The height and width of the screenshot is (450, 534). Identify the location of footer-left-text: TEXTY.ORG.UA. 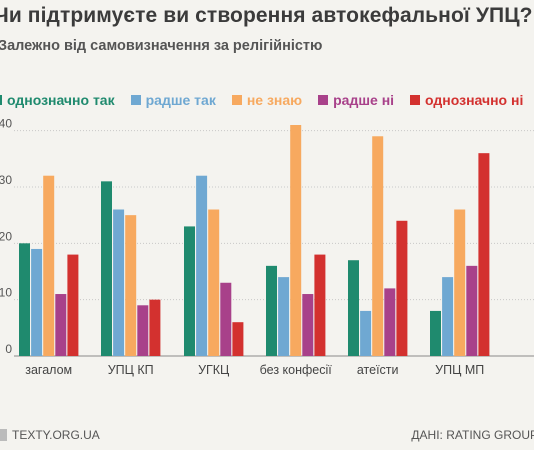
(56, 435).